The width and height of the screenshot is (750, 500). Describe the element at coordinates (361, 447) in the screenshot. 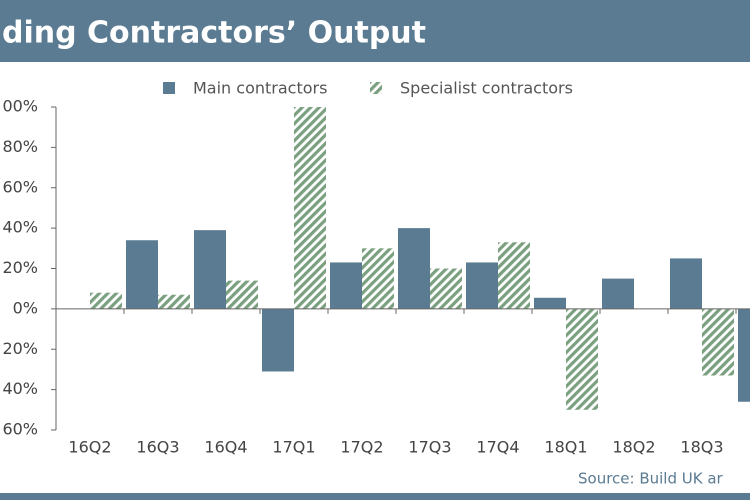

I see `x-tick-label: 17Q2` at that location.